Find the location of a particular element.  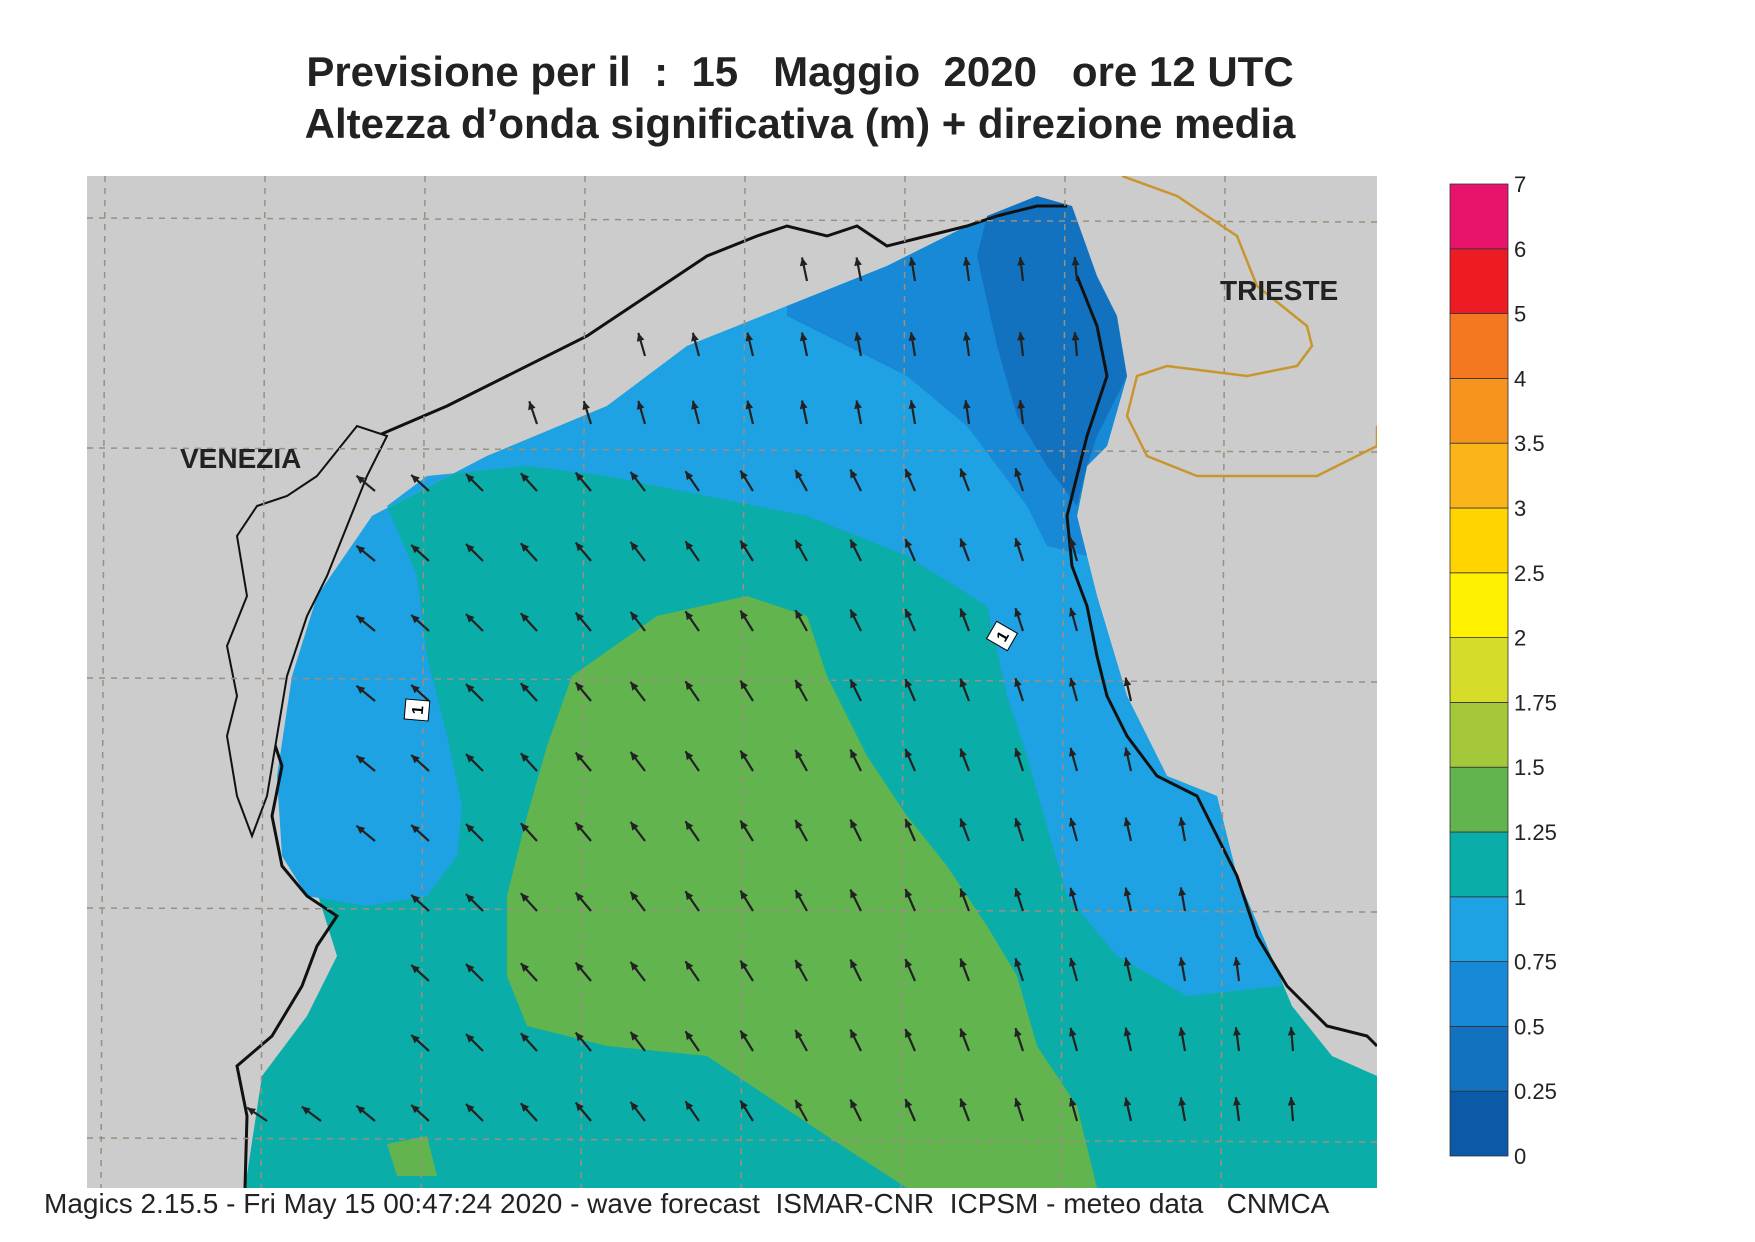

legend-tick-label: 4 is located at coordinates (1520, 378).